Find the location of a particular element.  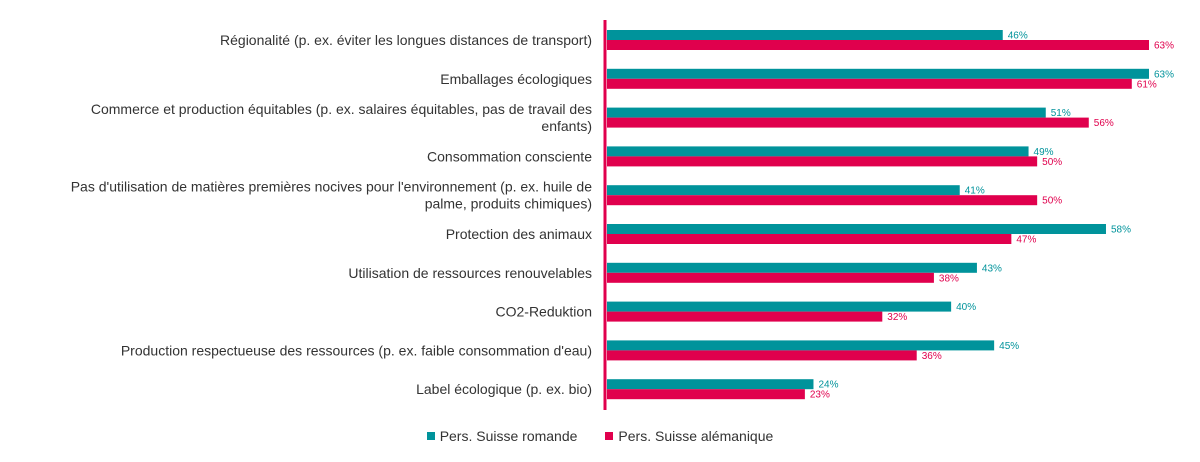

data-label: 40% is located at coordinates (966, 307).